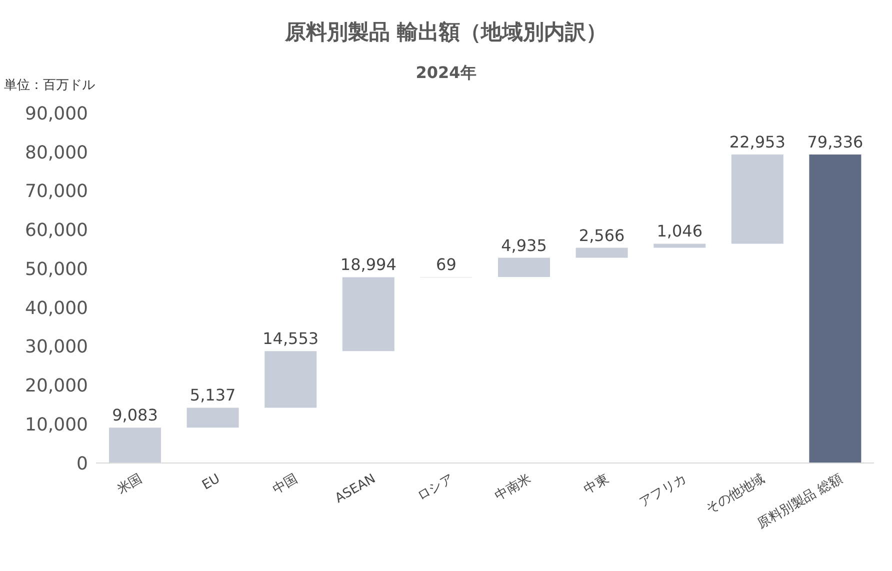 This screenshot has height=571, width=892. Describe the element at coordinates (56, 113) in the screenshot. I see `y-tick-label: 90,000` at that location.